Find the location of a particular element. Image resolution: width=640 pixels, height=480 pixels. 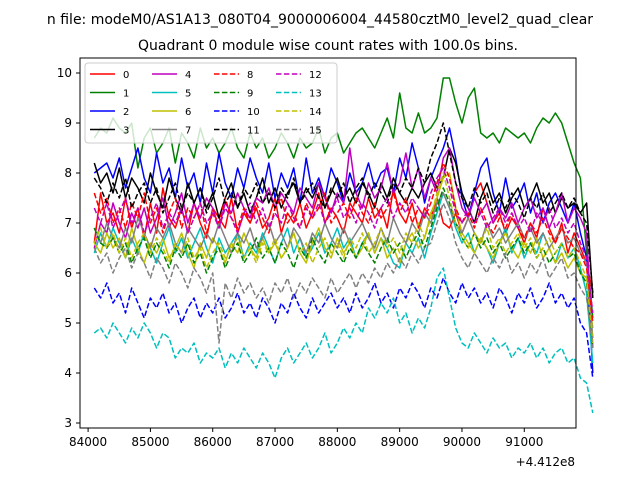

y-tick-label: 10 is located at coordinates (64, 73).